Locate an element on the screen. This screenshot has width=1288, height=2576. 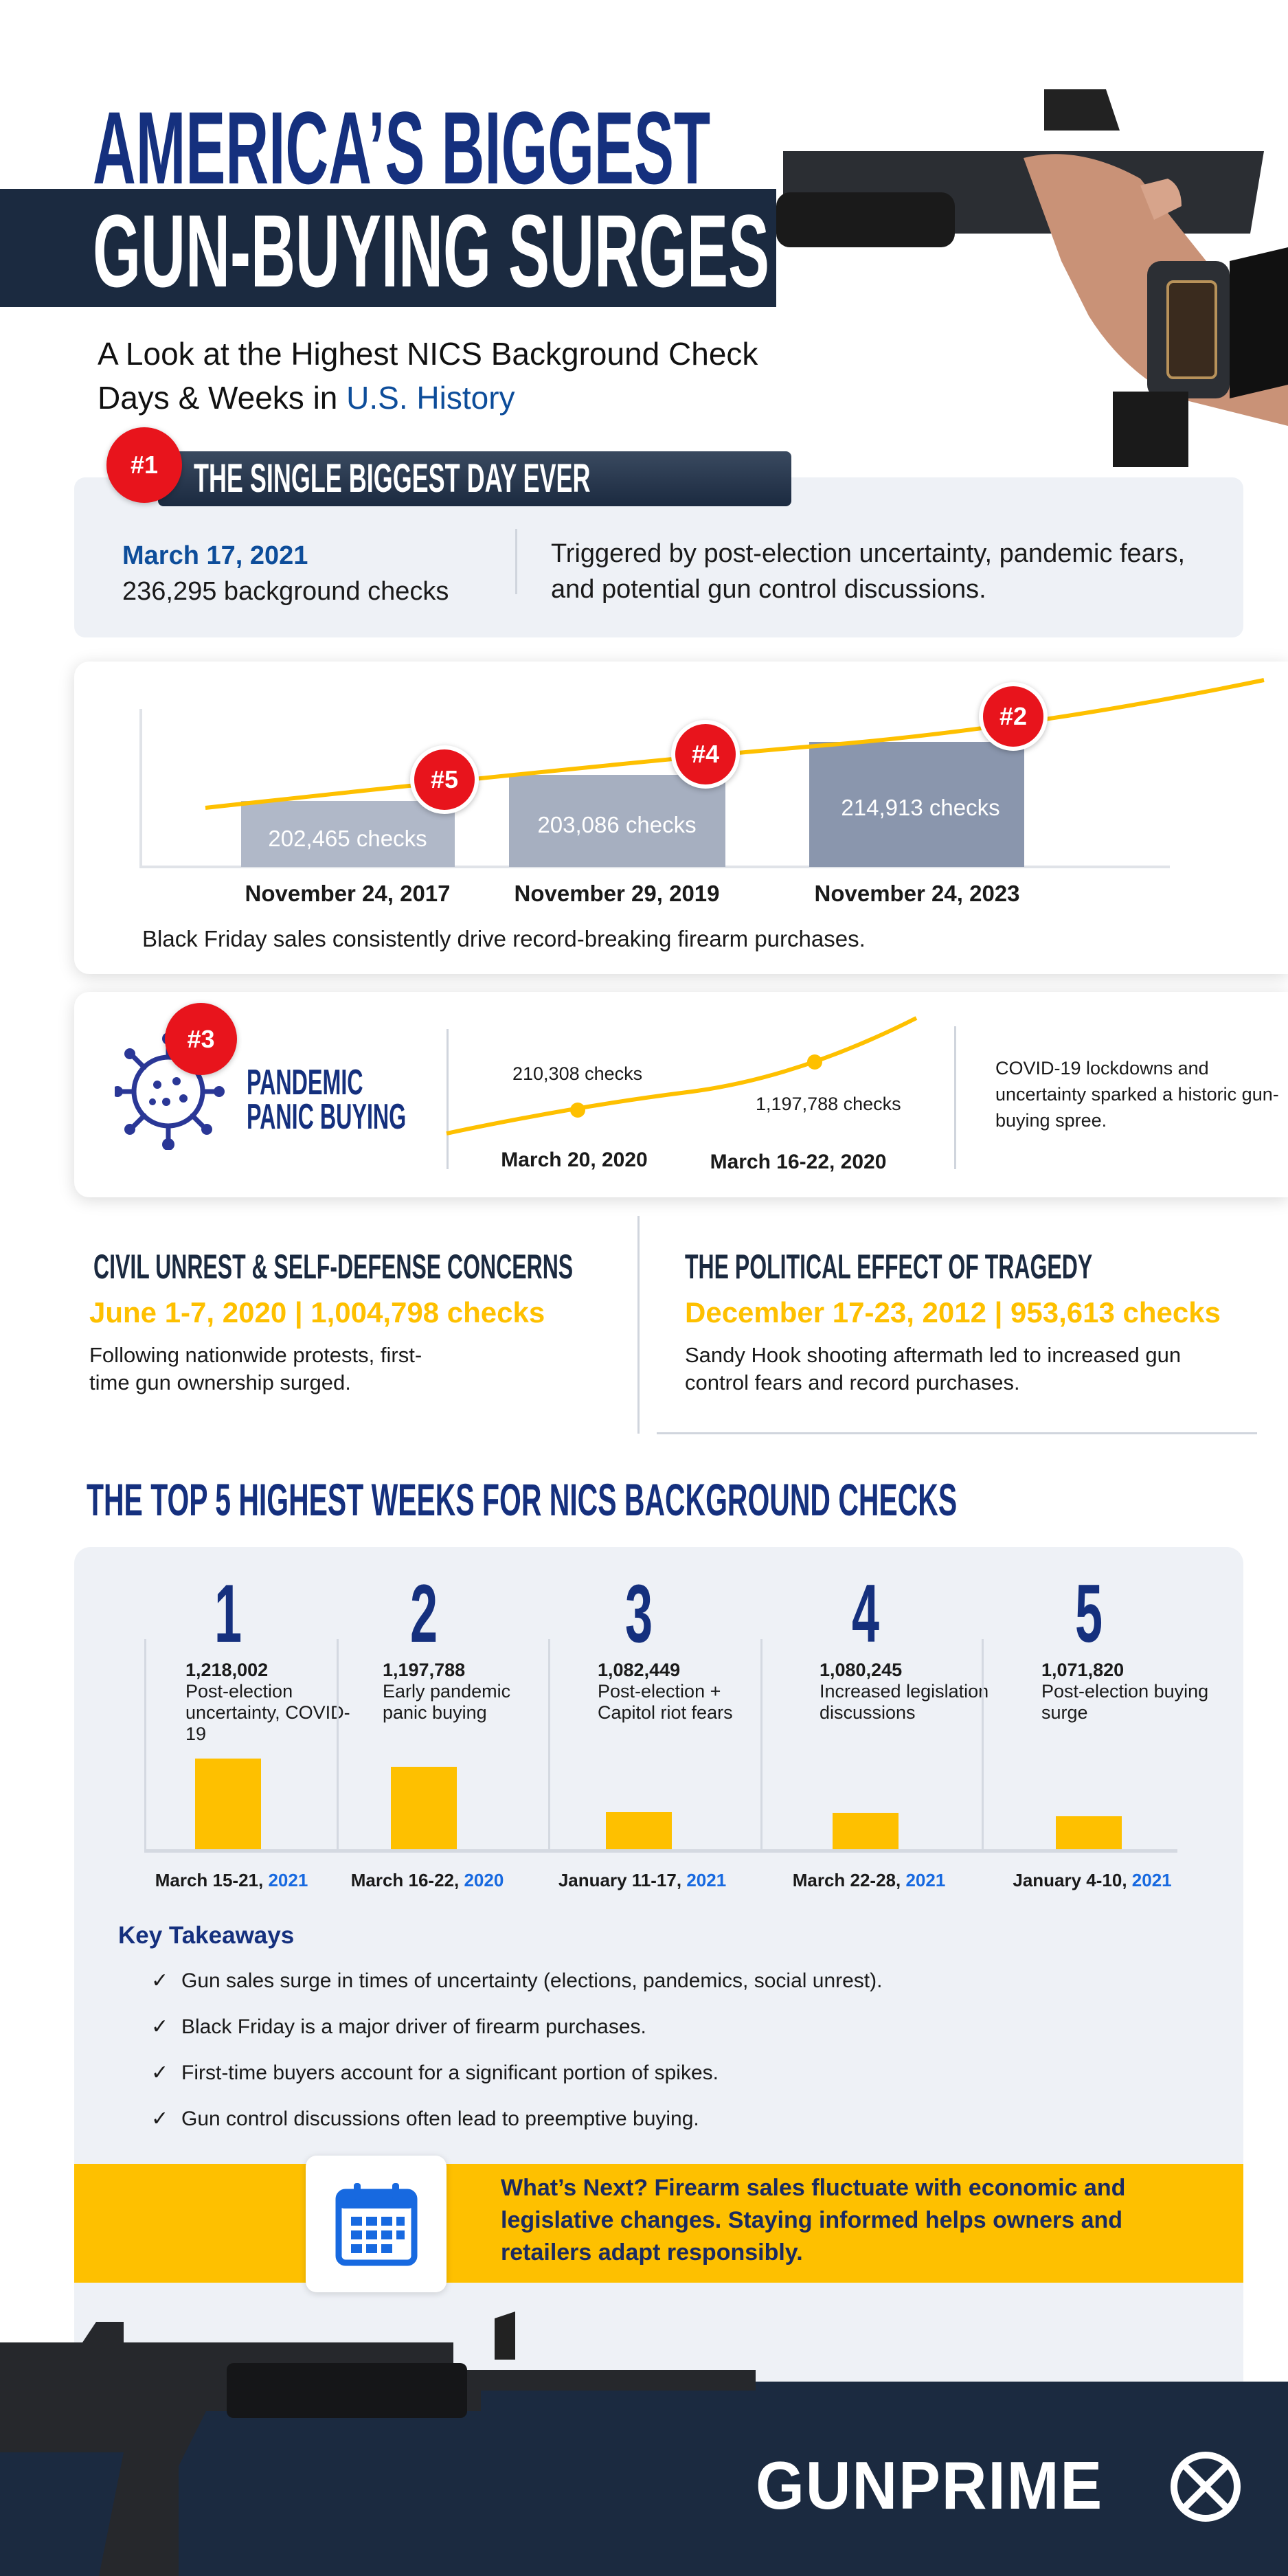
point1-label: 210,308 checks is located at coordinates (577, 1073).